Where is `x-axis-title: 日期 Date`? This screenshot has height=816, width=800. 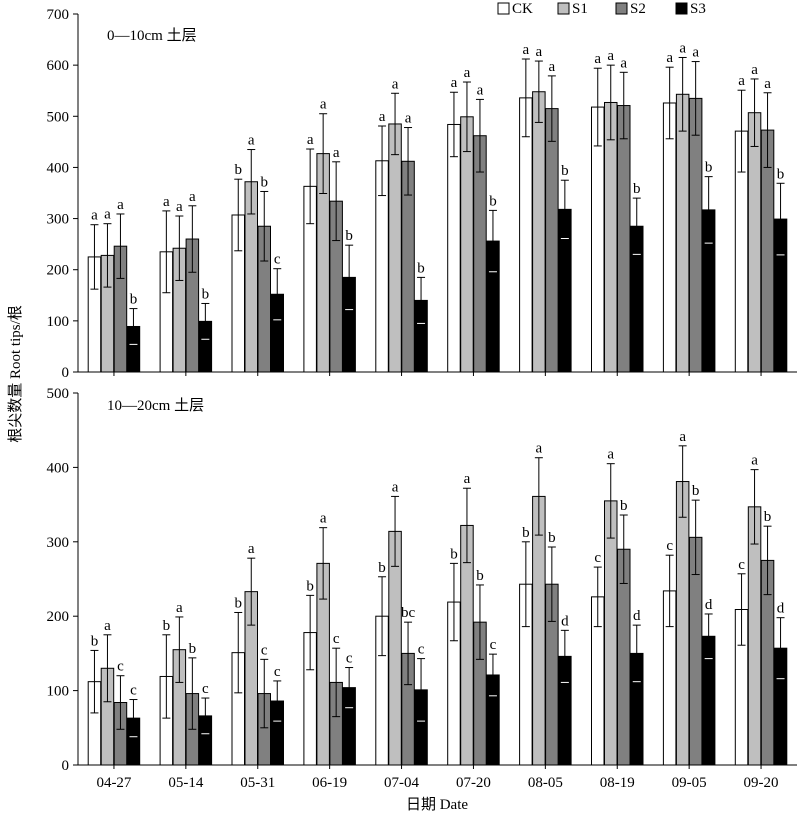
x-axis-title: 日期 Date is located at coordinates (437, 804).